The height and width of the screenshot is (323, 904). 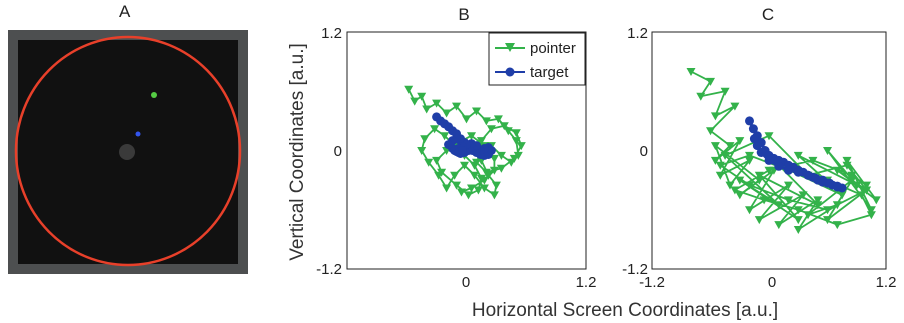 What do you see at coordinates (772, 282) in the screenshot?
I see `panel-c-xtick-zero: 0` at bounding box center [772, 282].